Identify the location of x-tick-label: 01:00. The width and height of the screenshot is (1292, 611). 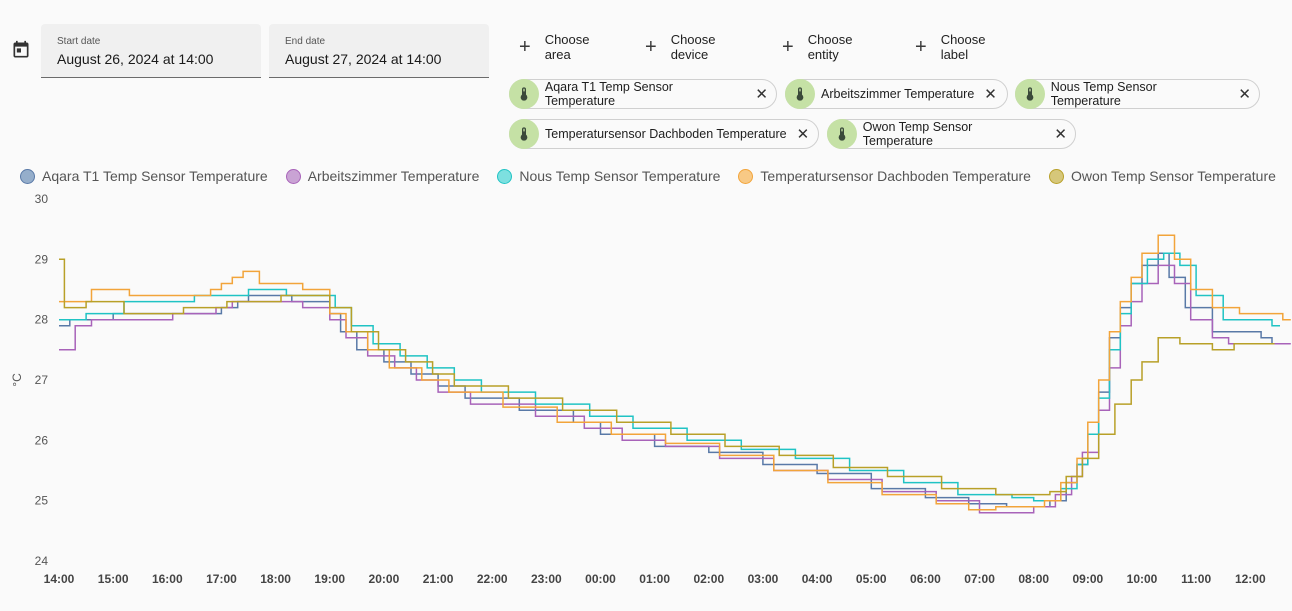
(654, 579).